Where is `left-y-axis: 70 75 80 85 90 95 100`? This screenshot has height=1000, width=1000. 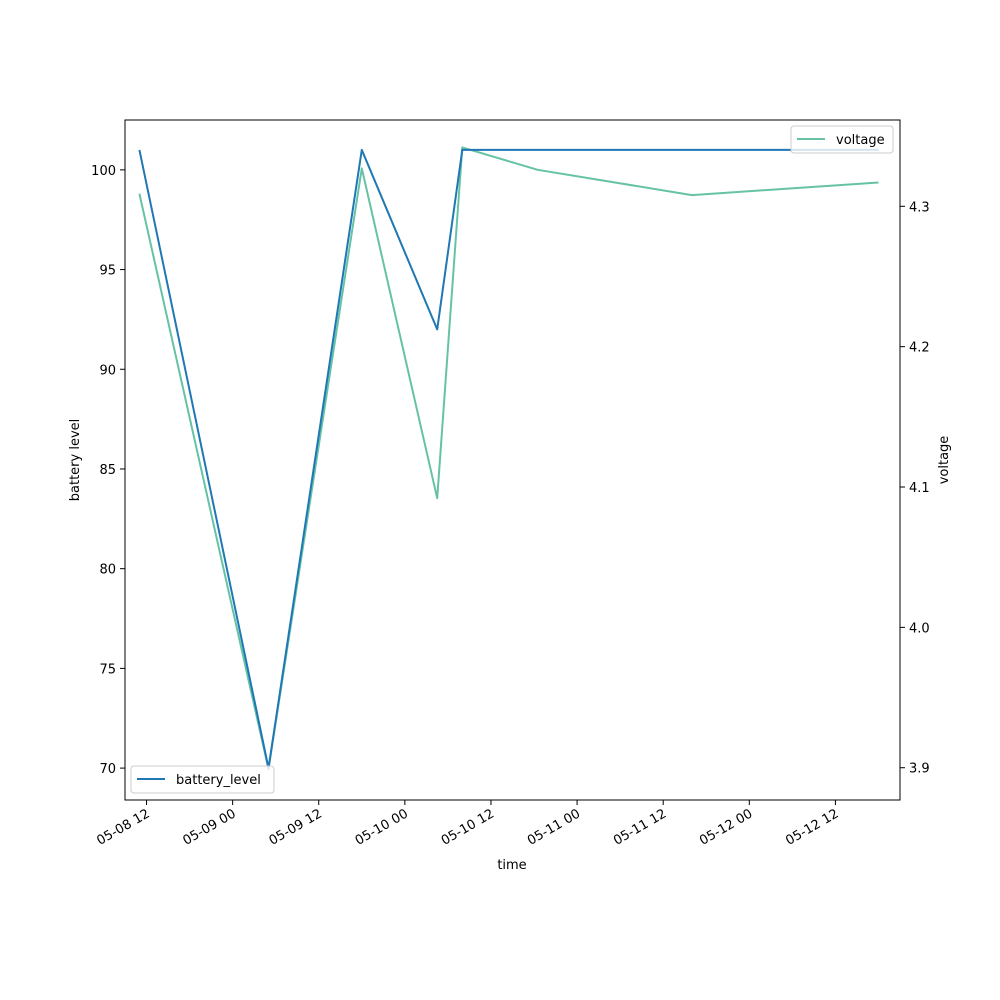
left-y-axis: 70 75 80 85 90 95 100 is located at coordinates (108, 470).